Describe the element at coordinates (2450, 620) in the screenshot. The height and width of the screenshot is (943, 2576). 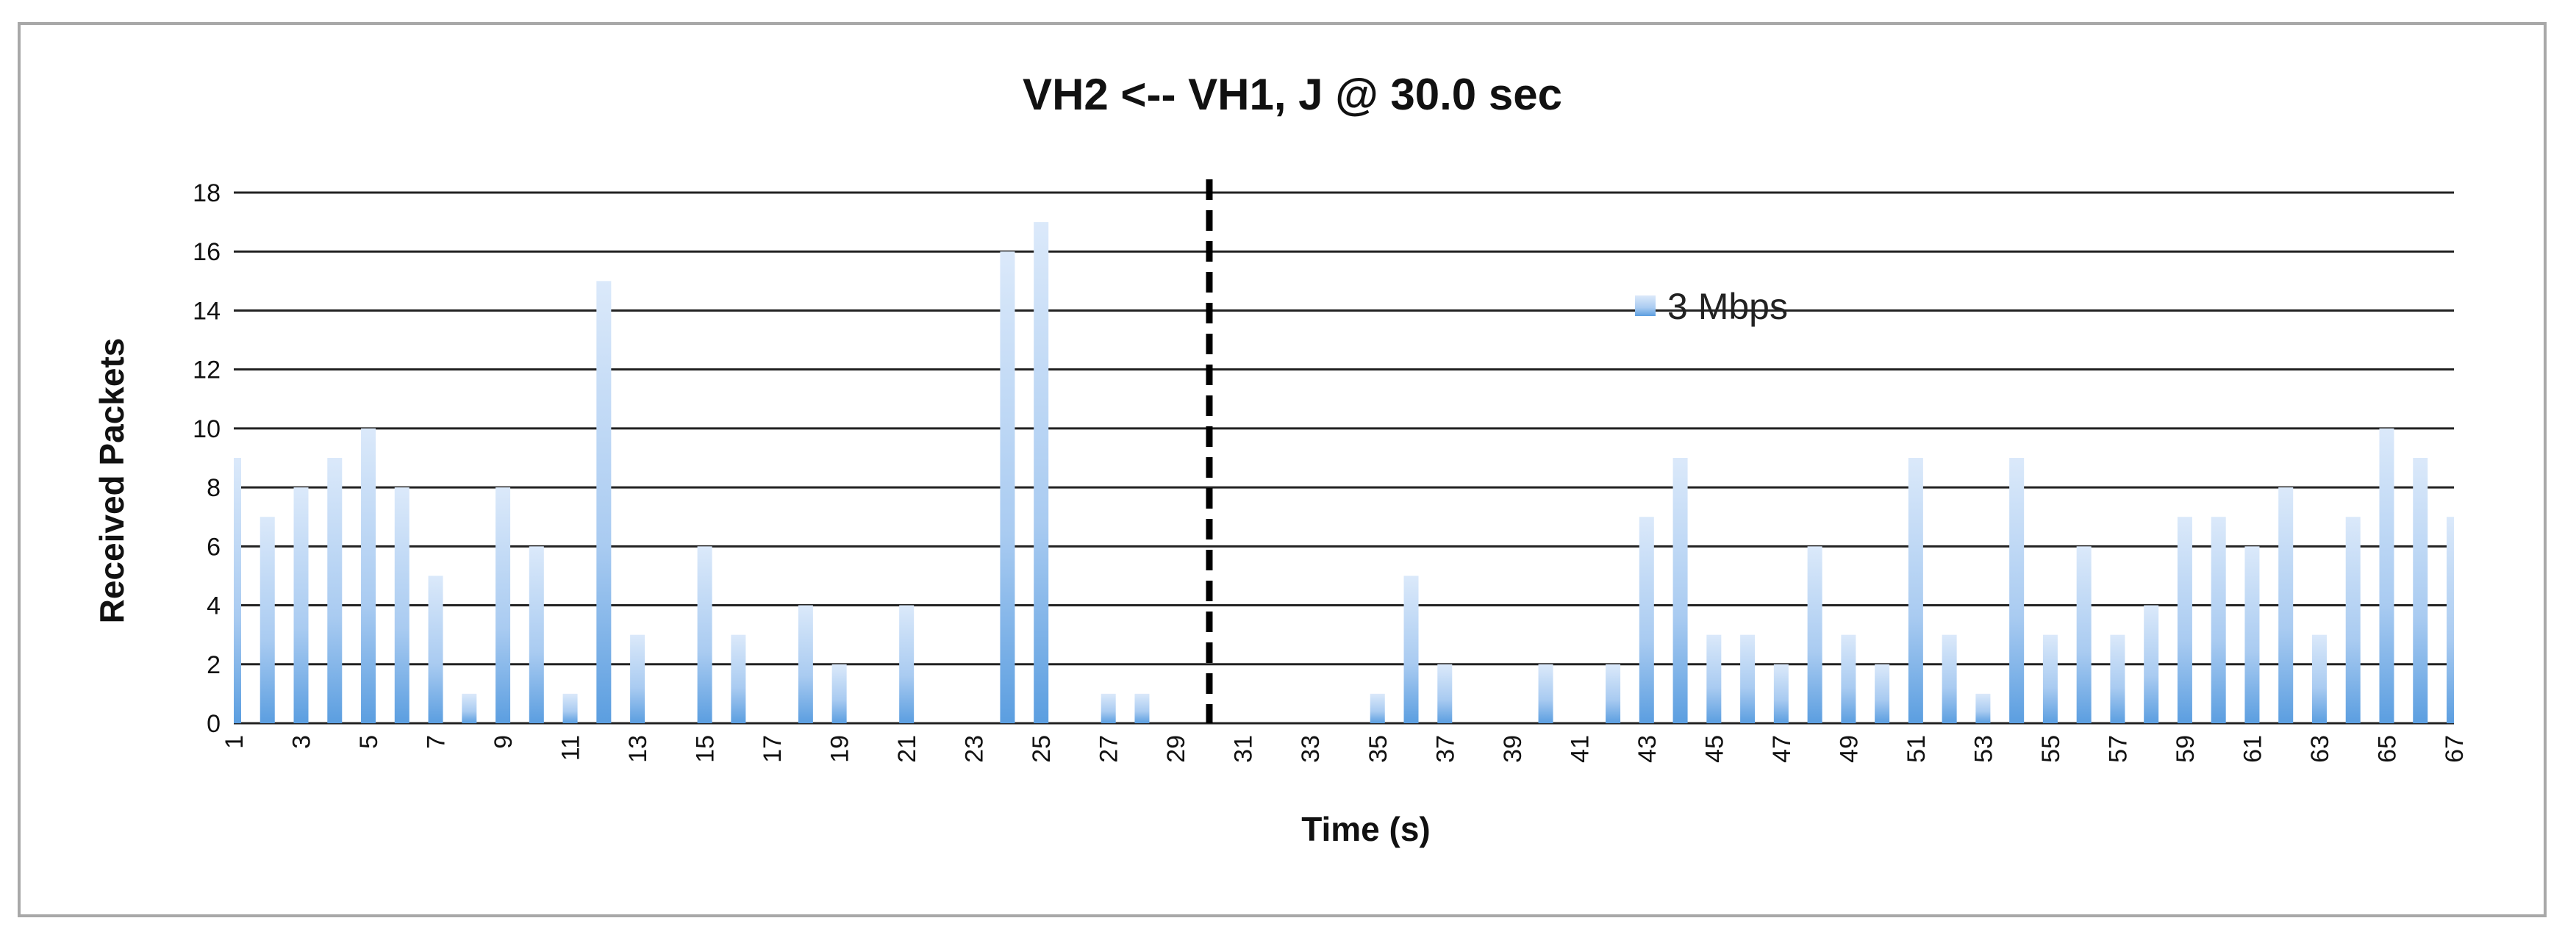
I see `bar-t67` at that location.